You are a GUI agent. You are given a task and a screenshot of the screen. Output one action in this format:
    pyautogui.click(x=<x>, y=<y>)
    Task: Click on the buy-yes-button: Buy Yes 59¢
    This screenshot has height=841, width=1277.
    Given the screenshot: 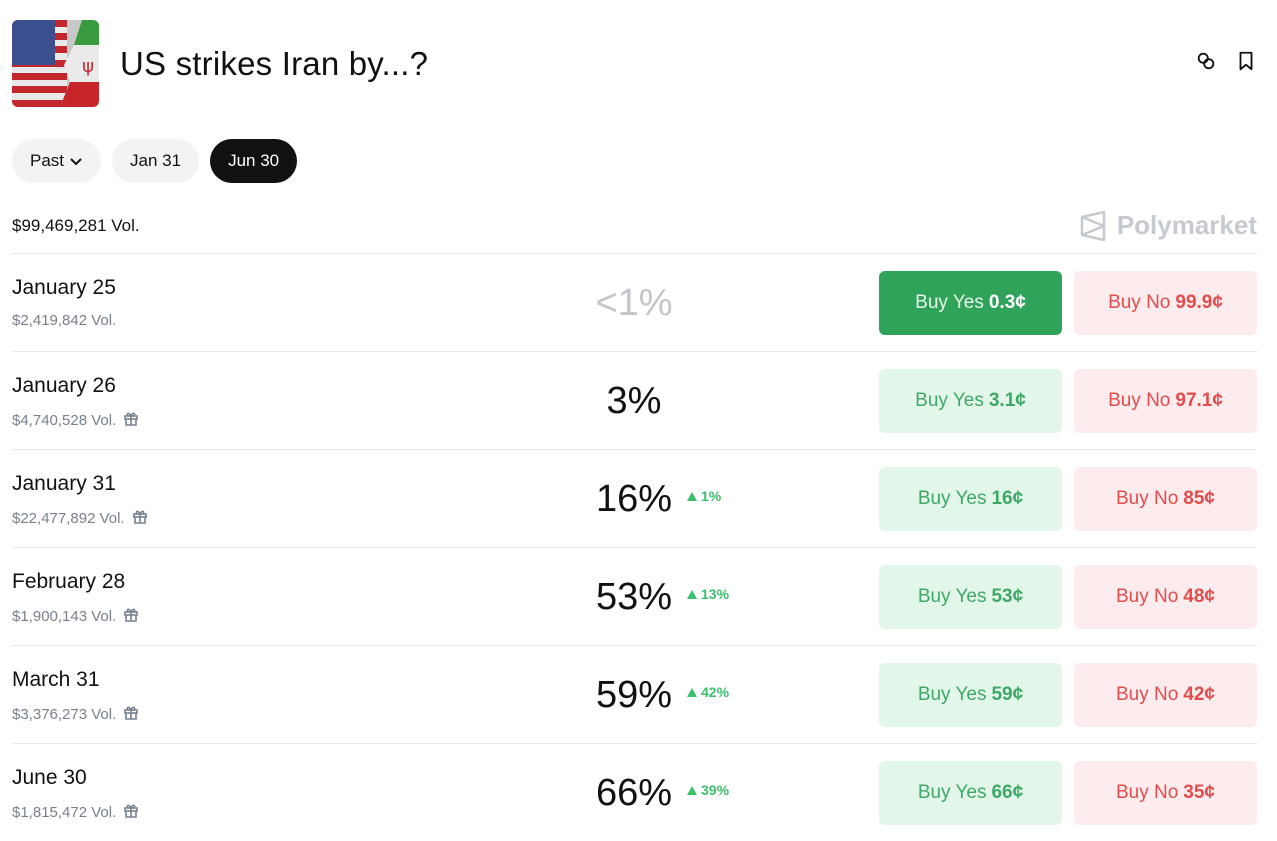 What is the action you would take?
    pyautogui.click(x=970, y=695)
    